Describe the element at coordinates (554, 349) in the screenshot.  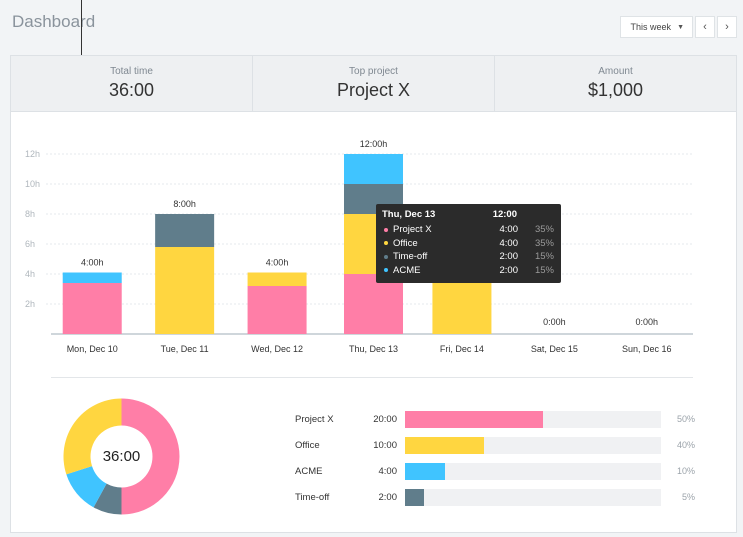
I see `x-tick-label: Sat, Dec 15` at that location.